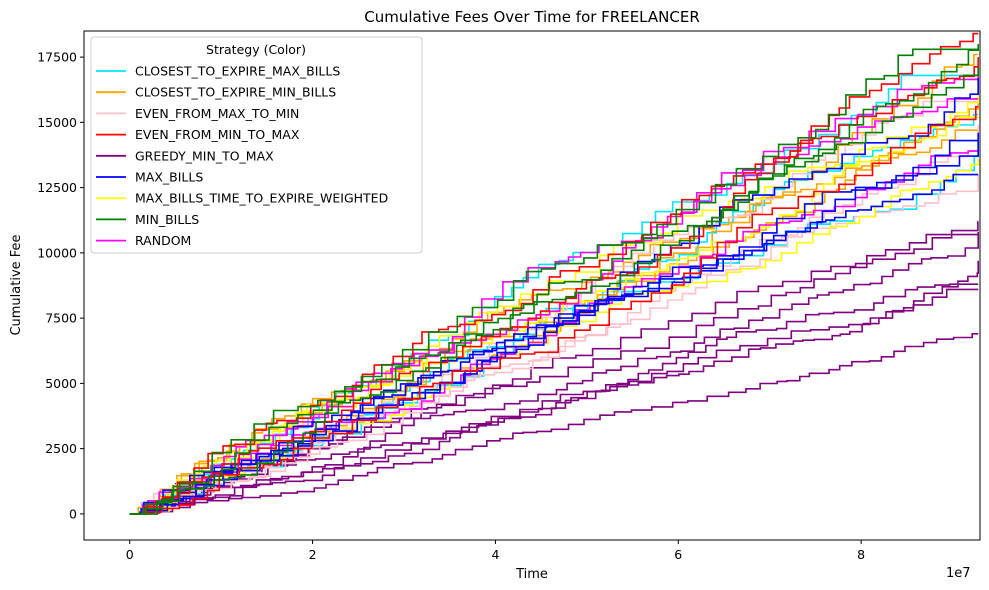 This screenshot has height=590, width=989. I want to click on x-axis-title: Time, so click(531, 574).